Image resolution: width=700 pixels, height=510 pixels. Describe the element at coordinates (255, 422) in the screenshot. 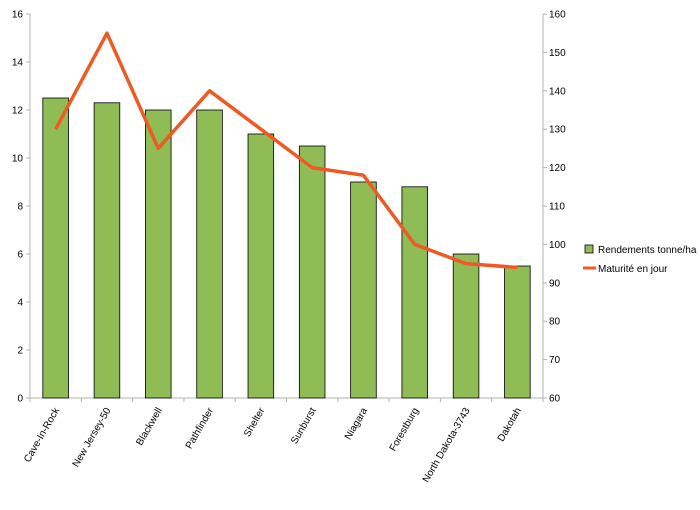

I see `category-label: Shelter` at that location.